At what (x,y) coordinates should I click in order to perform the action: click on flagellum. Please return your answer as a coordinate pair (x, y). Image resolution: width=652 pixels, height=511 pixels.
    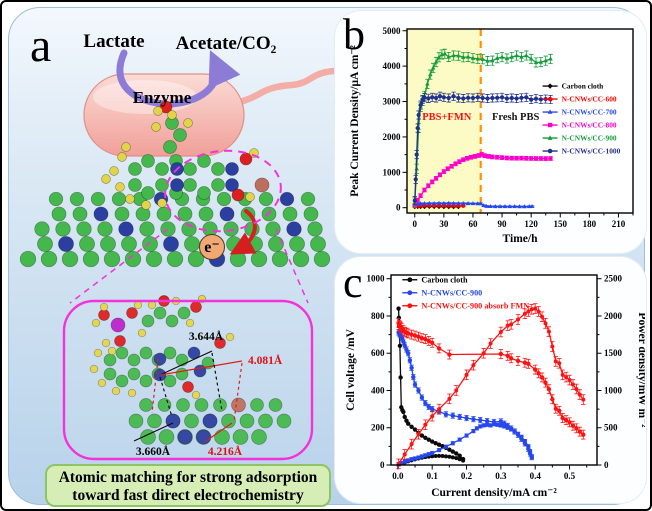
    Looking at the image, I should click on (283, 87).